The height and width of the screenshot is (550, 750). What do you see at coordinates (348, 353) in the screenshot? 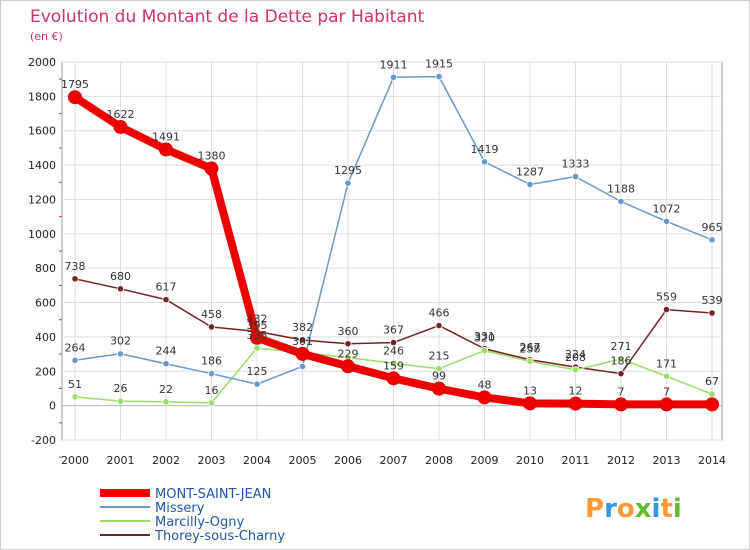
I see `data-label: 229` at bounding box center [348, 353].